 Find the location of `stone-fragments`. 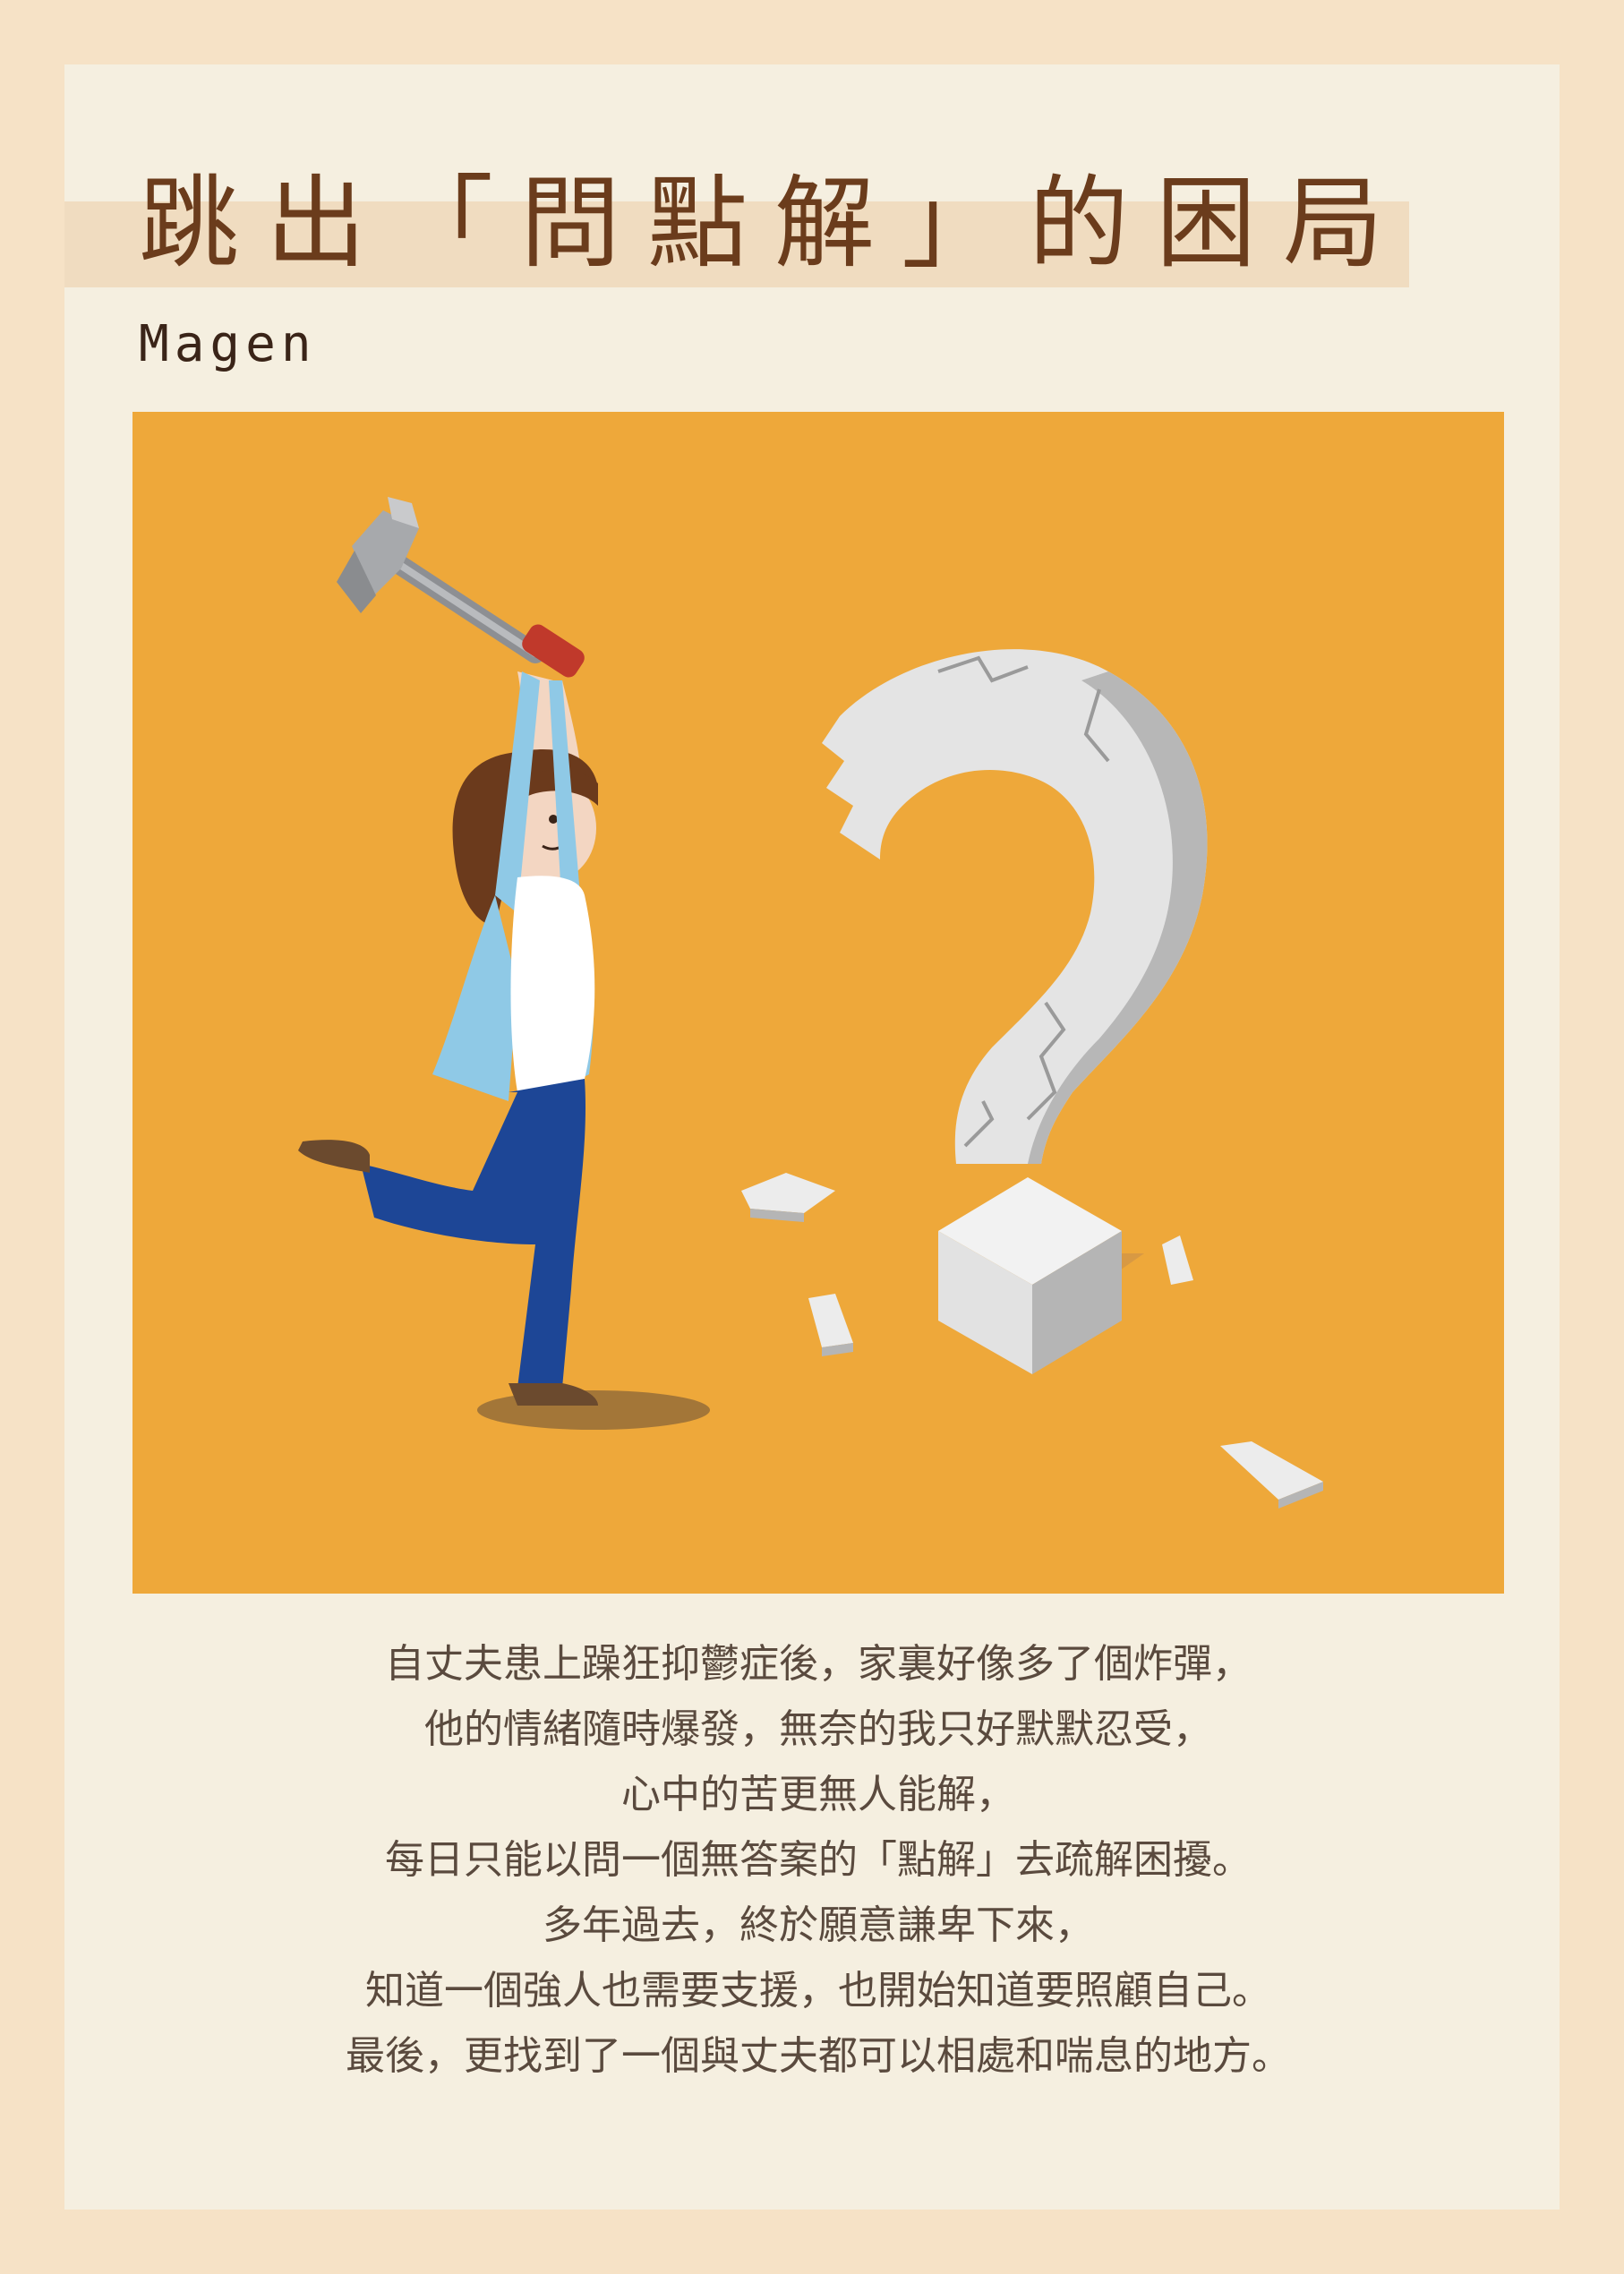

stone-fragments is located at coordinates (1032, 1341).